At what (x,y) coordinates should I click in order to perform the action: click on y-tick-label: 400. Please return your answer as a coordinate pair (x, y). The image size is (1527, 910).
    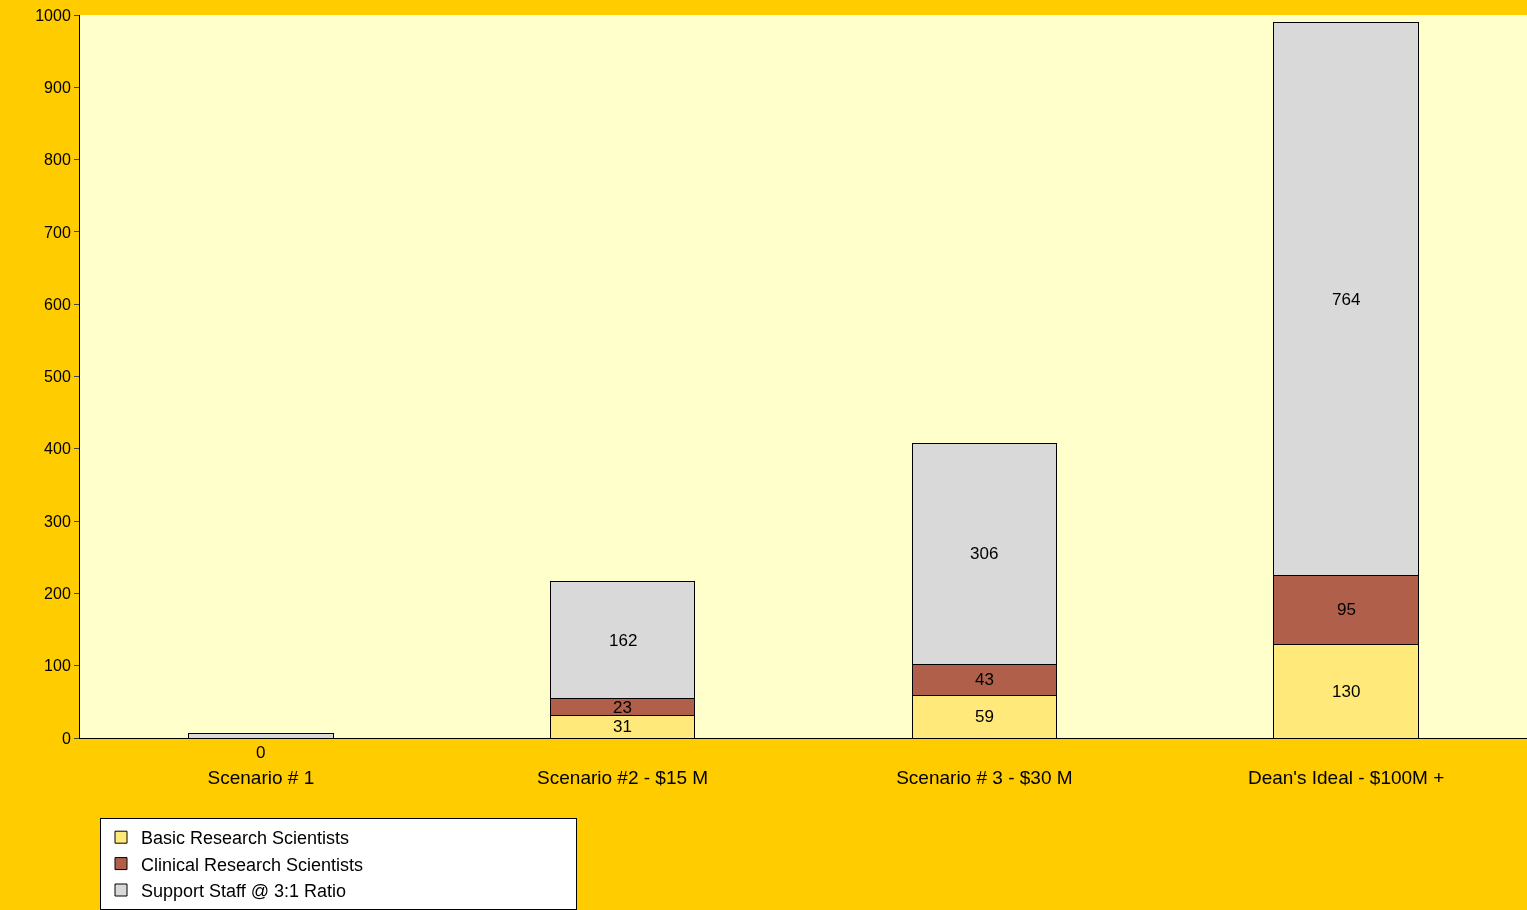
    Looking at the image, I should click on (57, 449).